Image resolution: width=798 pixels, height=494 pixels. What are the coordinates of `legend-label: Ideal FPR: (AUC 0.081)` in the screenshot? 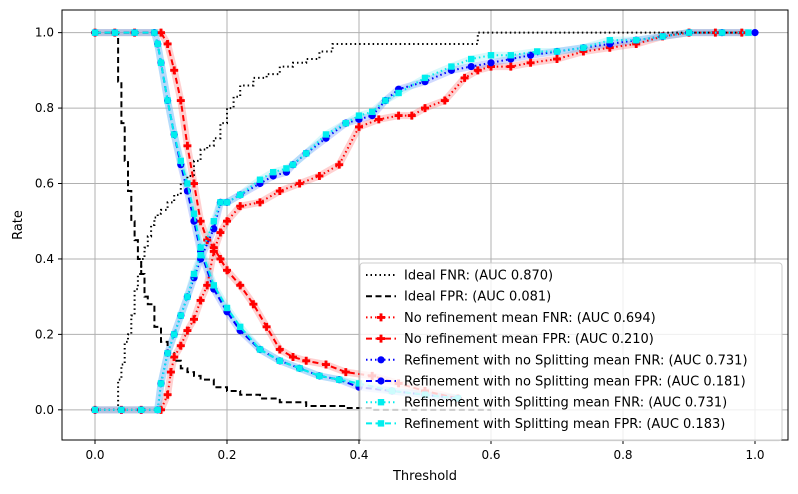 It's located at (477, 297).